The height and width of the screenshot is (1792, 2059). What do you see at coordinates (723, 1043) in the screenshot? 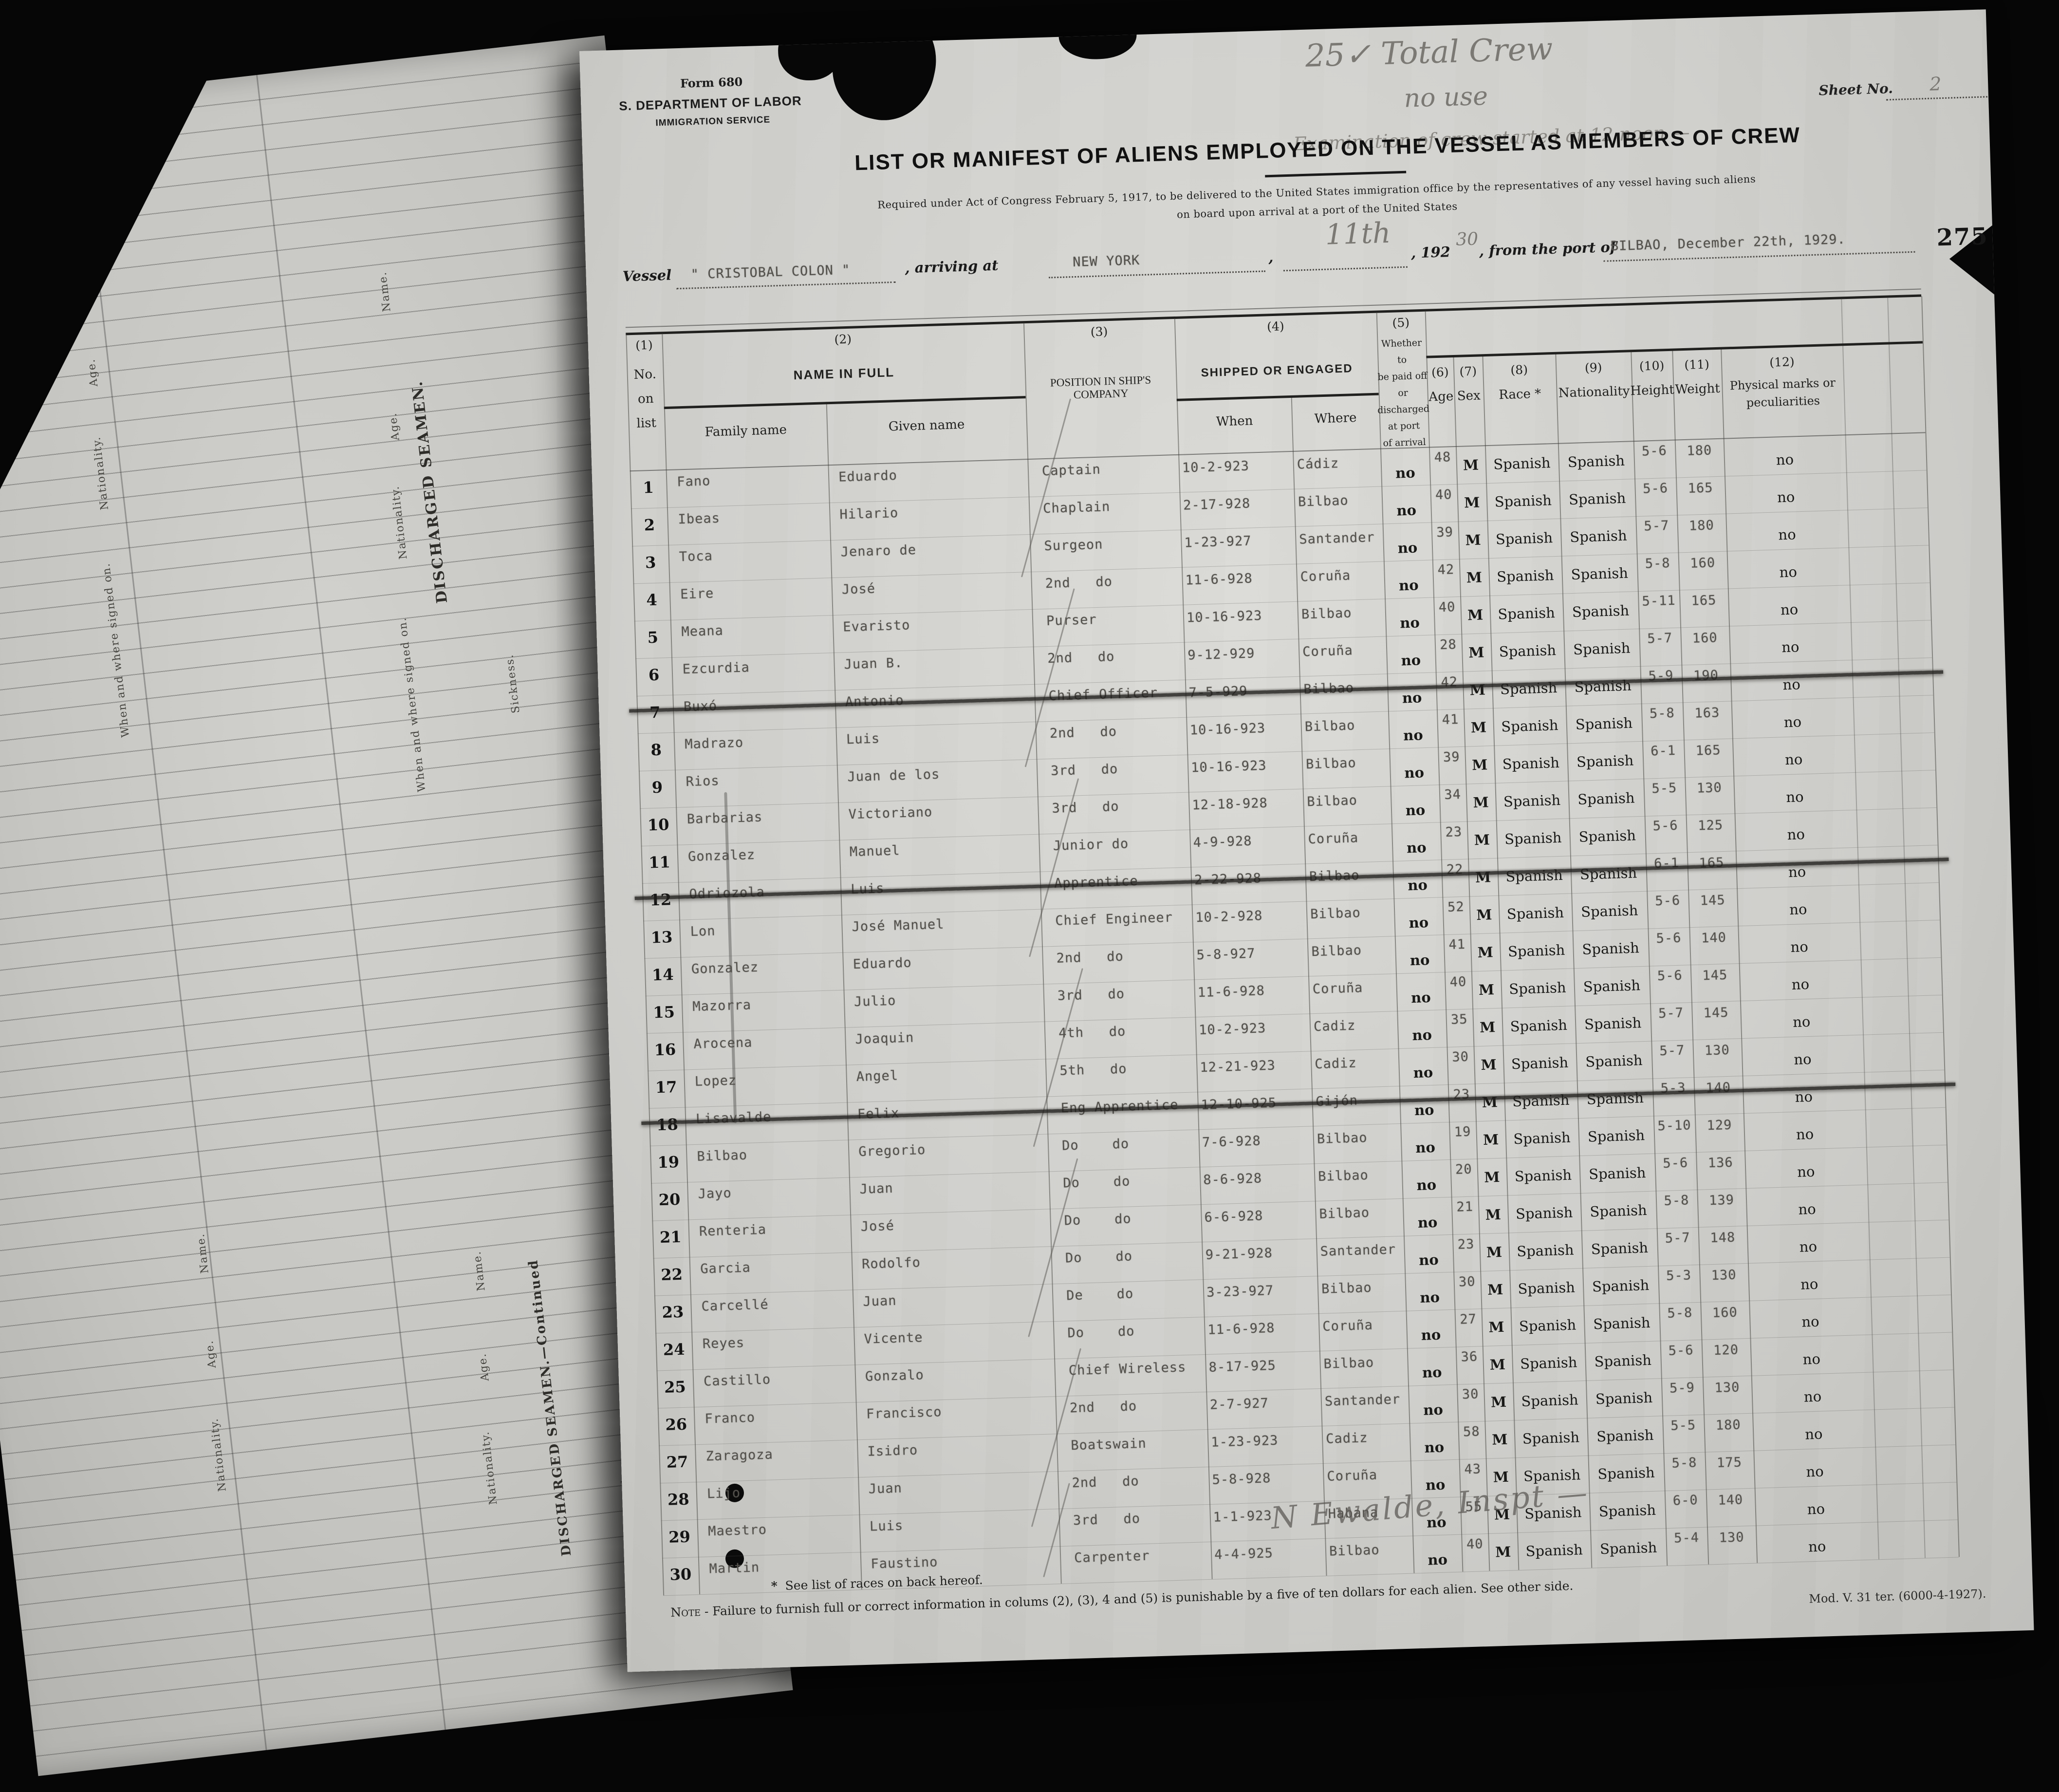
I see `cell-family: Arocena` at bounding box center [723, 1043].